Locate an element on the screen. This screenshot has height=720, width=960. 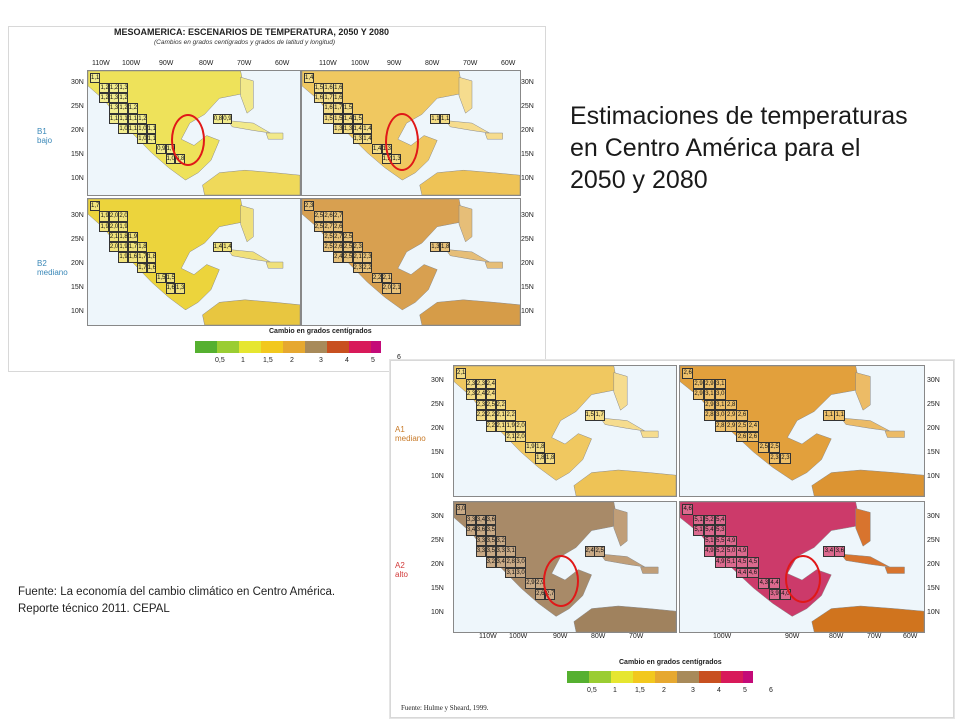
grid-cell-value: 3,0 is located at coordinates (461, 509).